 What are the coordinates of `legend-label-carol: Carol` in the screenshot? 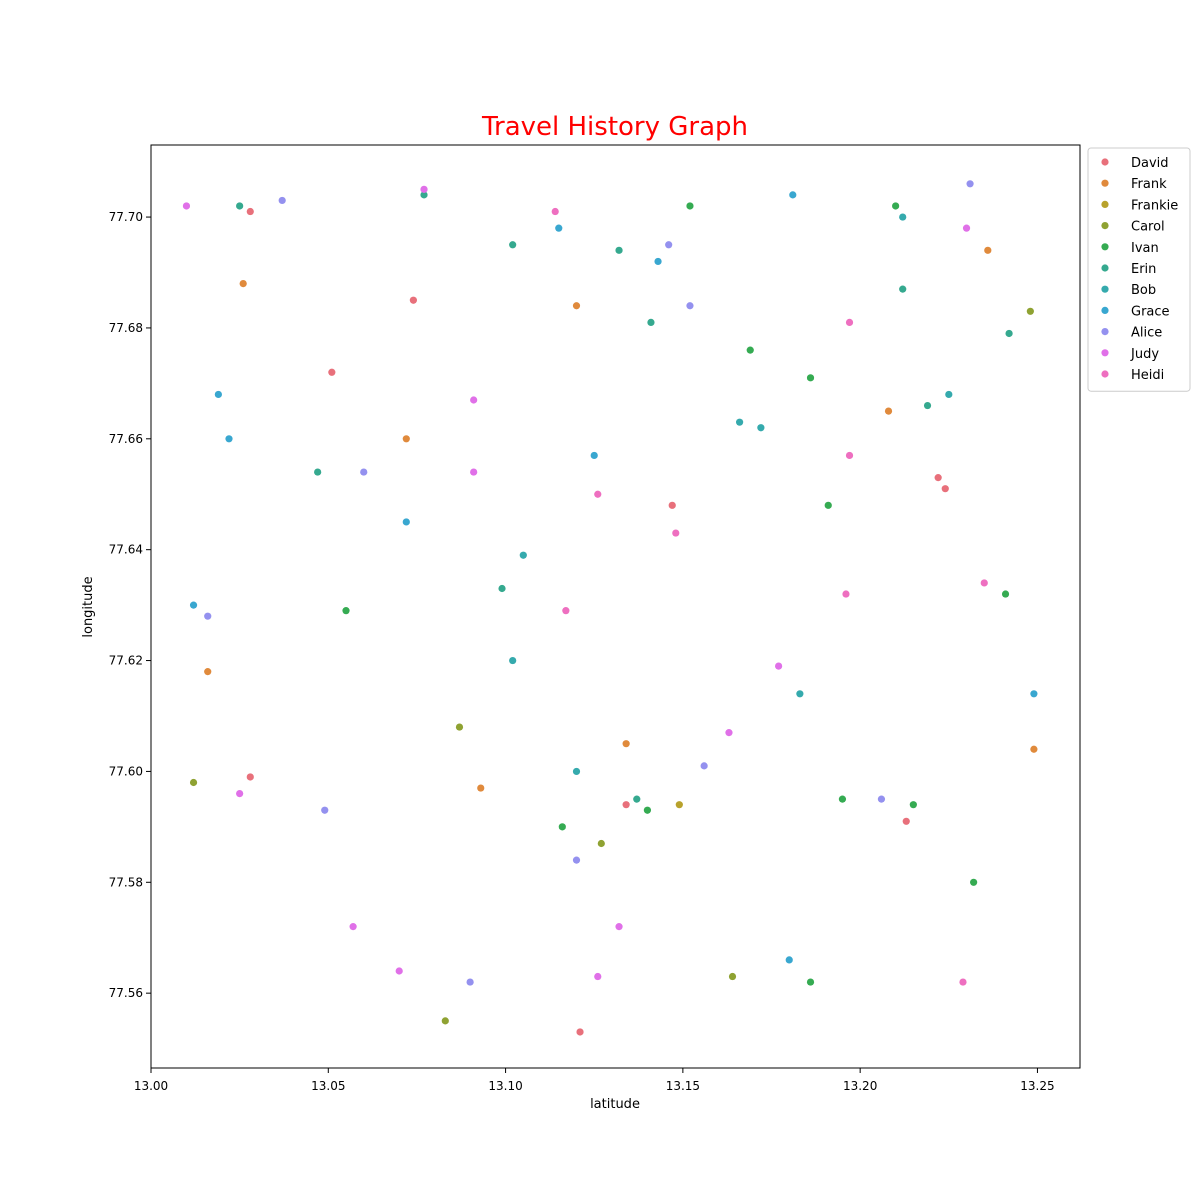 It's located at (1148, 227).